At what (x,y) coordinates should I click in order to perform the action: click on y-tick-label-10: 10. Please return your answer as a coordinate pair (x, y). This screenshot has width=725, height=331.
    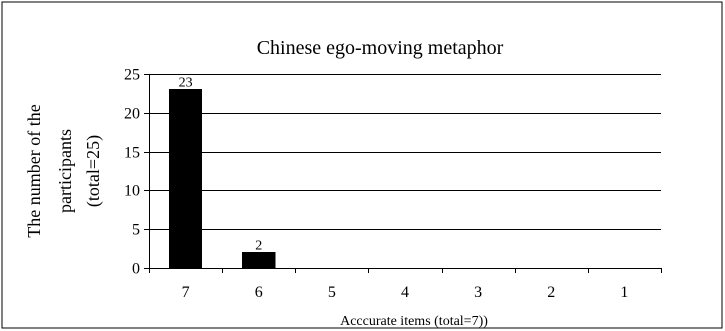
    Looking at the image, I should click on (132, 191).